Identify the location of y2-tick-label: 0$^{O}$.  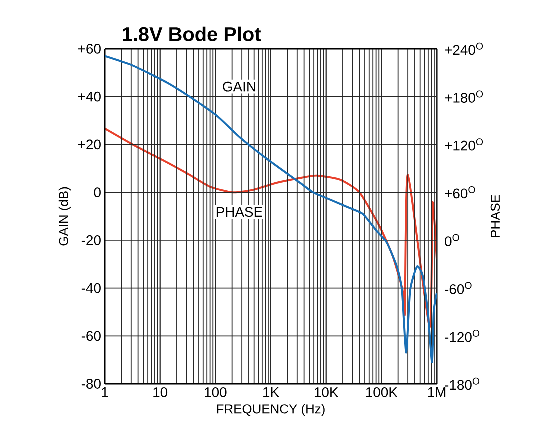
(452, 240).